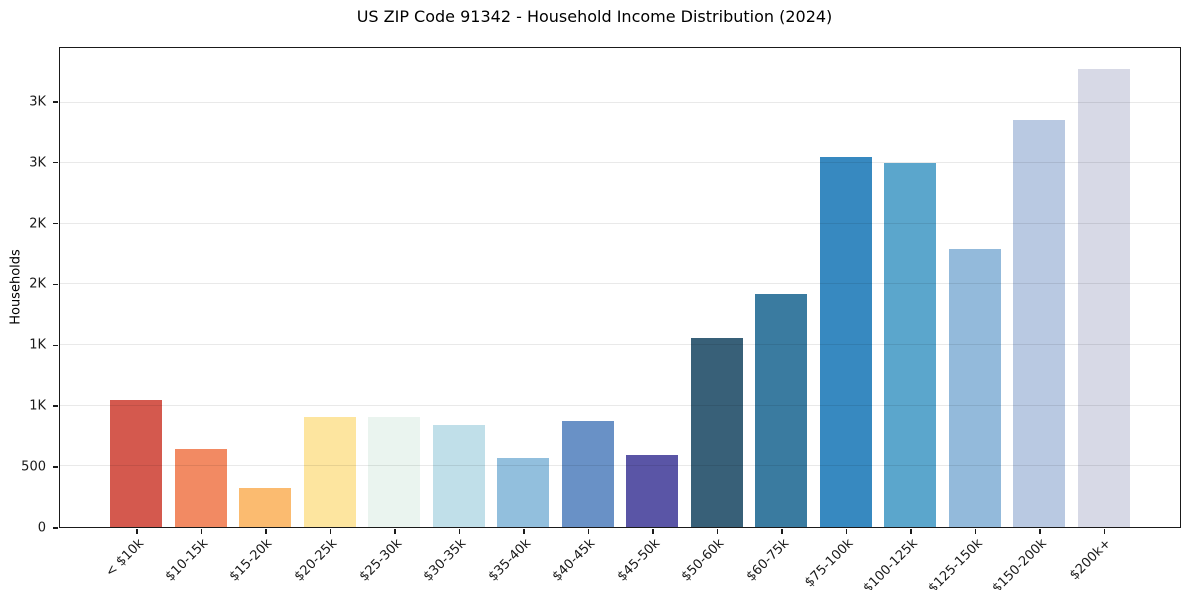 This screenshot has height=590, width=1189. What do you see at coordinates (251, 560) in the screenshot?
I see `x-tick-label: $15-20k` at bounding box center [251, 560].